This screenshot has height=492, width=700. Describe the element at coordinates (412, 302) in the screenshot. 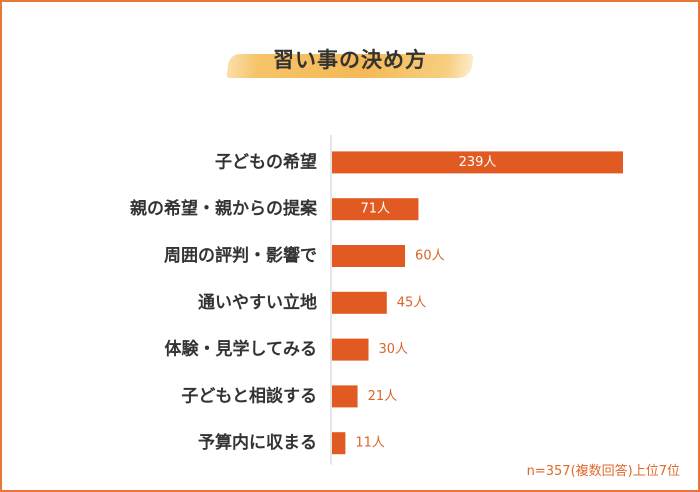

I see `bar-value-label: 45人` at that location.